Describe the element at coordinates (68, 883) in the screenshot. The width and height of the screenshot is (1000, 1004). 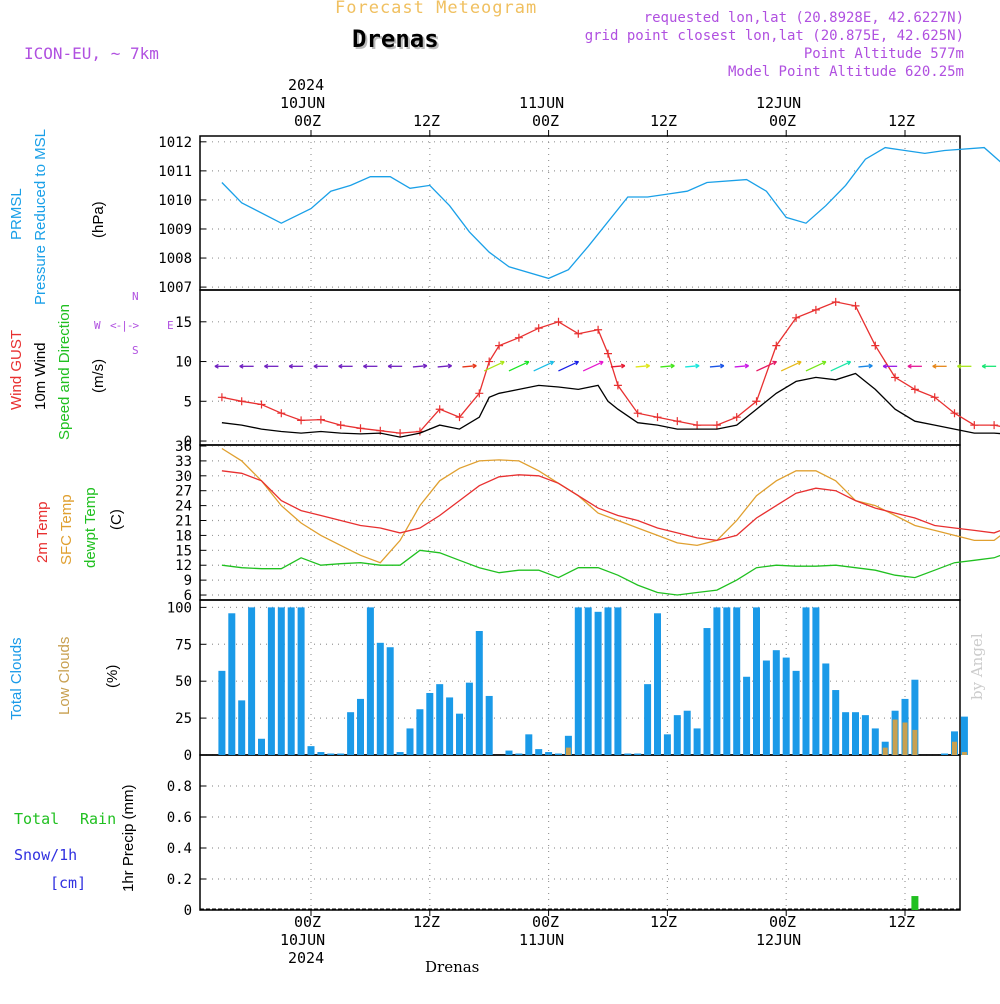
I see `precip-label-cm: [cm]` at that location.